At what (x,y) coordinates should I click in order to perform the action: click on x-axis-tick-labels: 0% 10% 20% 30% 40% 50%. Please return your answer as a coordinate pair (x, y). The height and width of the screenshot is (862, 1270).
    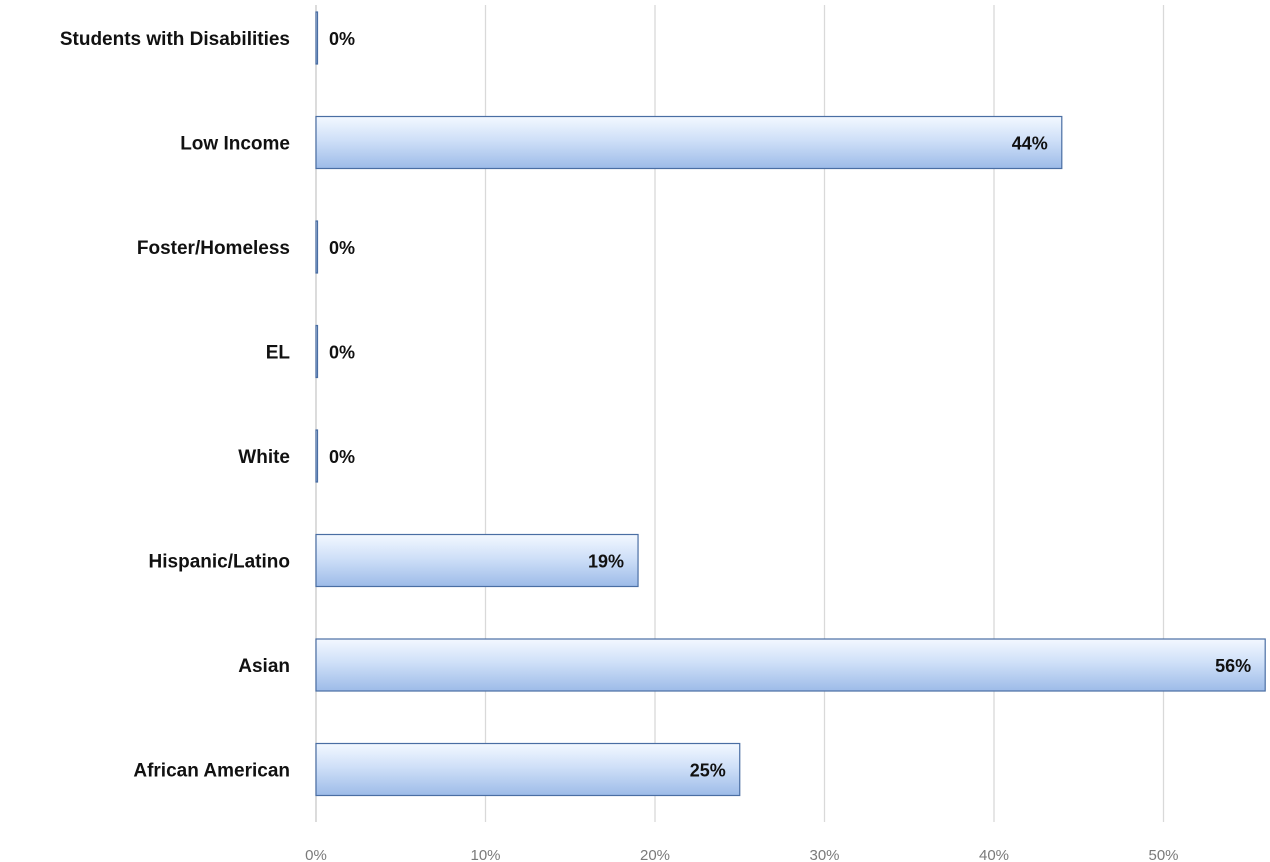
    Looking at the image, I should click on (741, 854).